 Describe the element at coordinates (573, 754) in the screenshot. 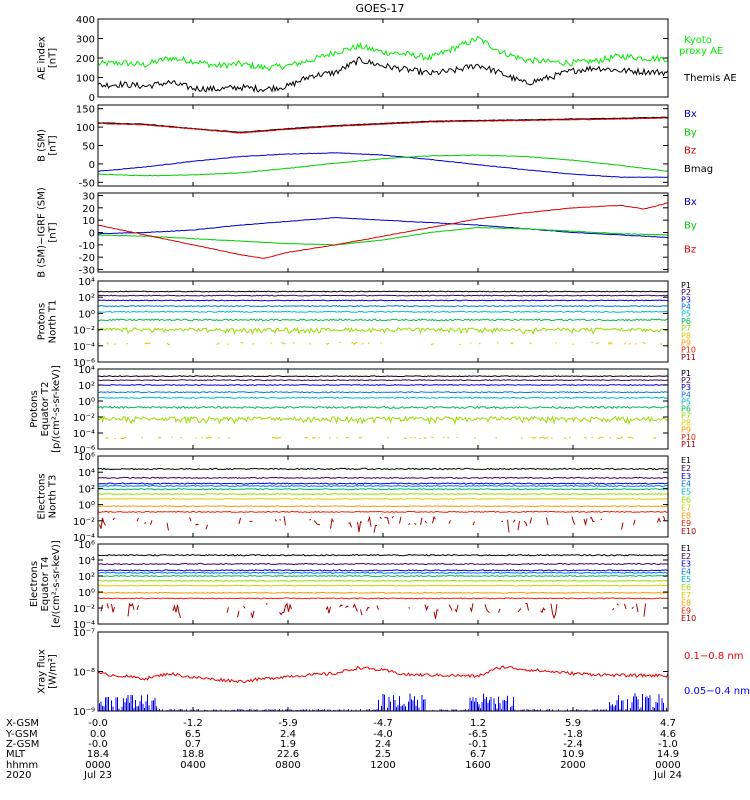

I see `ephemeris-value: 10.9` at that location.